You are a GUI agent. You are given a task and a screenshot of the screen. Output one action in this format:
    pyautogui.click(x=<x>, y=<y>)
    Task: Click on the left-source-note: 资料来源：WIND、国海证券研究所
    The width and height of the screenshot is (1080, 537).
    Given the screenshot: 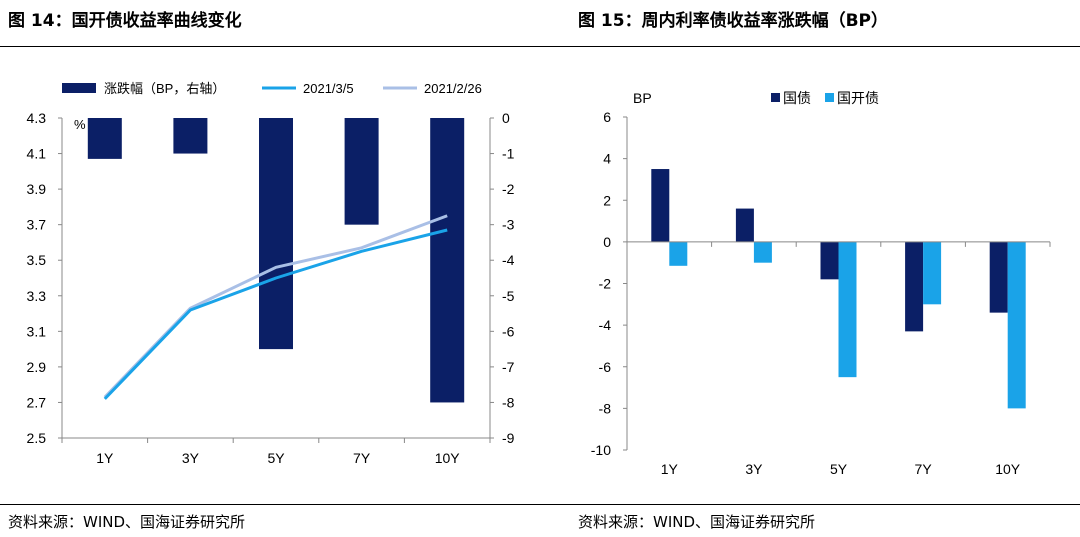 What is the action you would take?
    pyautogui.click(x=127, y=522)
    